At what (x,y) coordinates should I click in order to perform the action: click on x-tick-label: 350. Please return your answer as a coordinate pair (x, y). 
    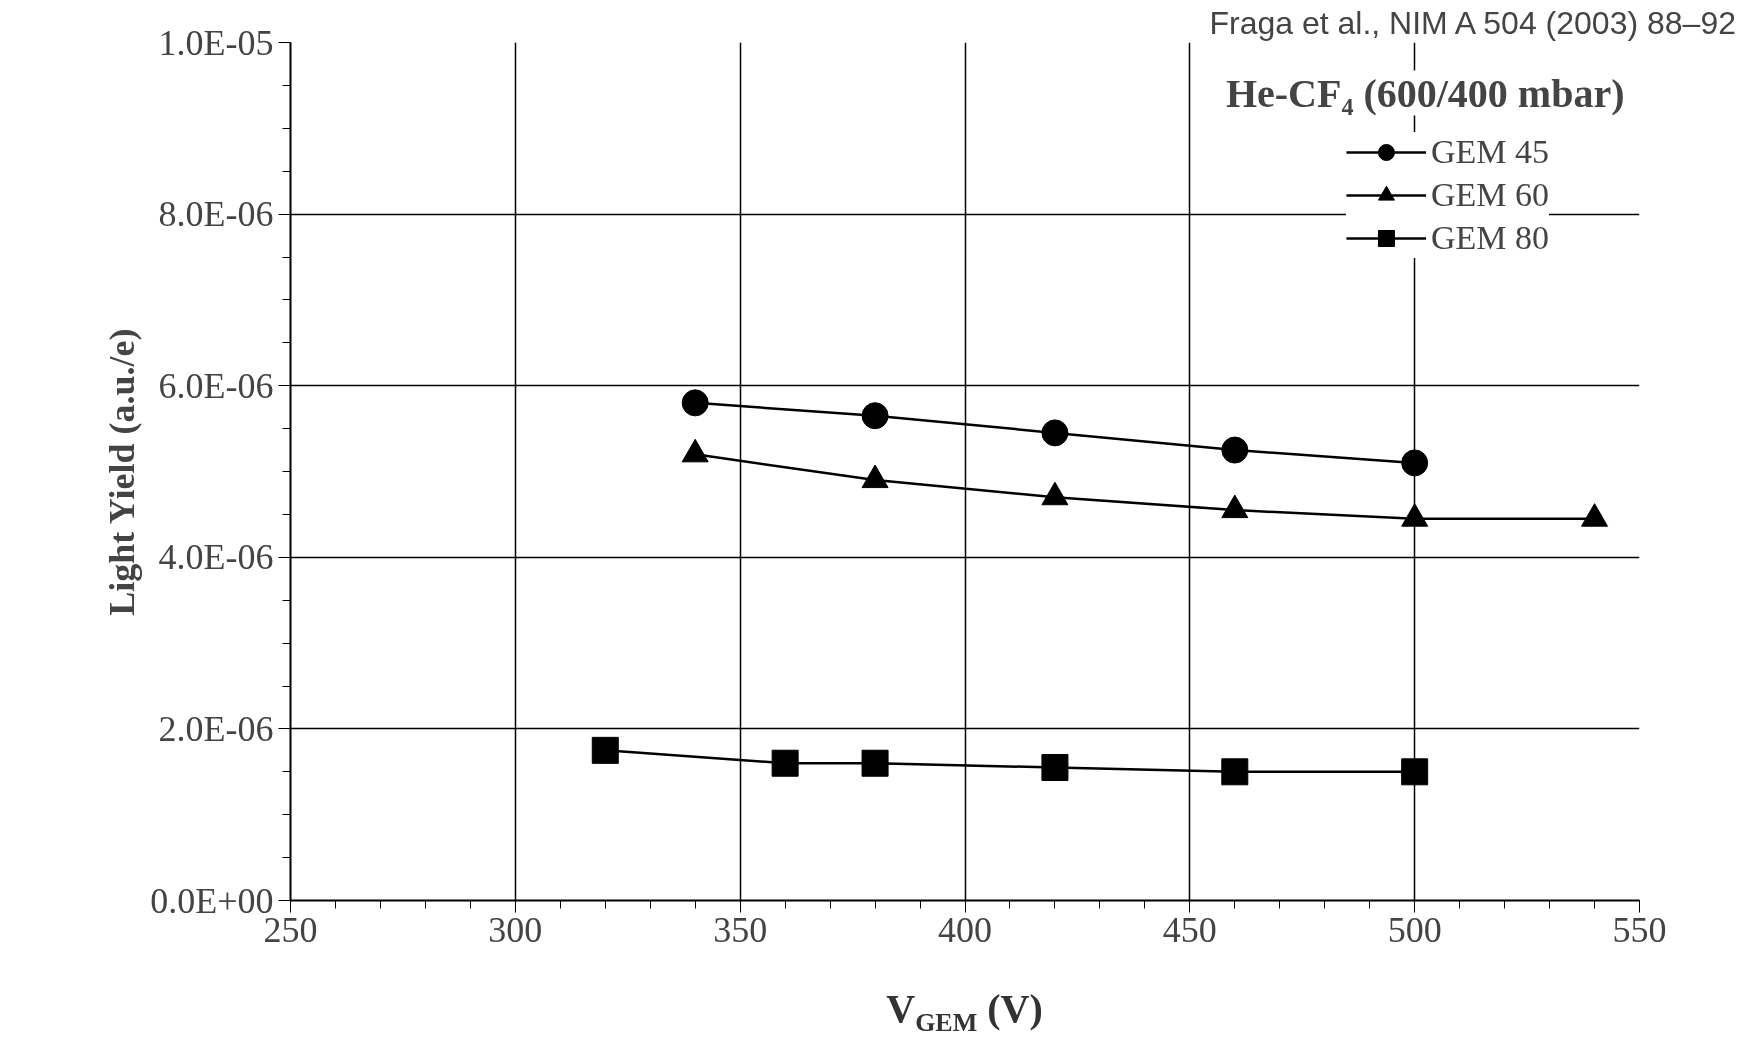
    Looking at the image, I should click on (740, 929).